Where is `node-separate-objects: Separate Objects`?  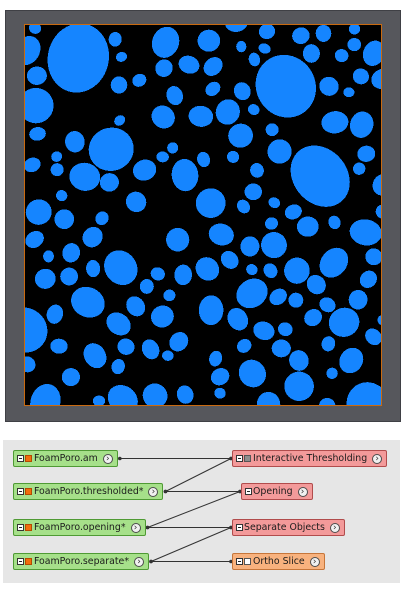
node-separate-objects: Separate Objects is located at coordinates (288, 527).